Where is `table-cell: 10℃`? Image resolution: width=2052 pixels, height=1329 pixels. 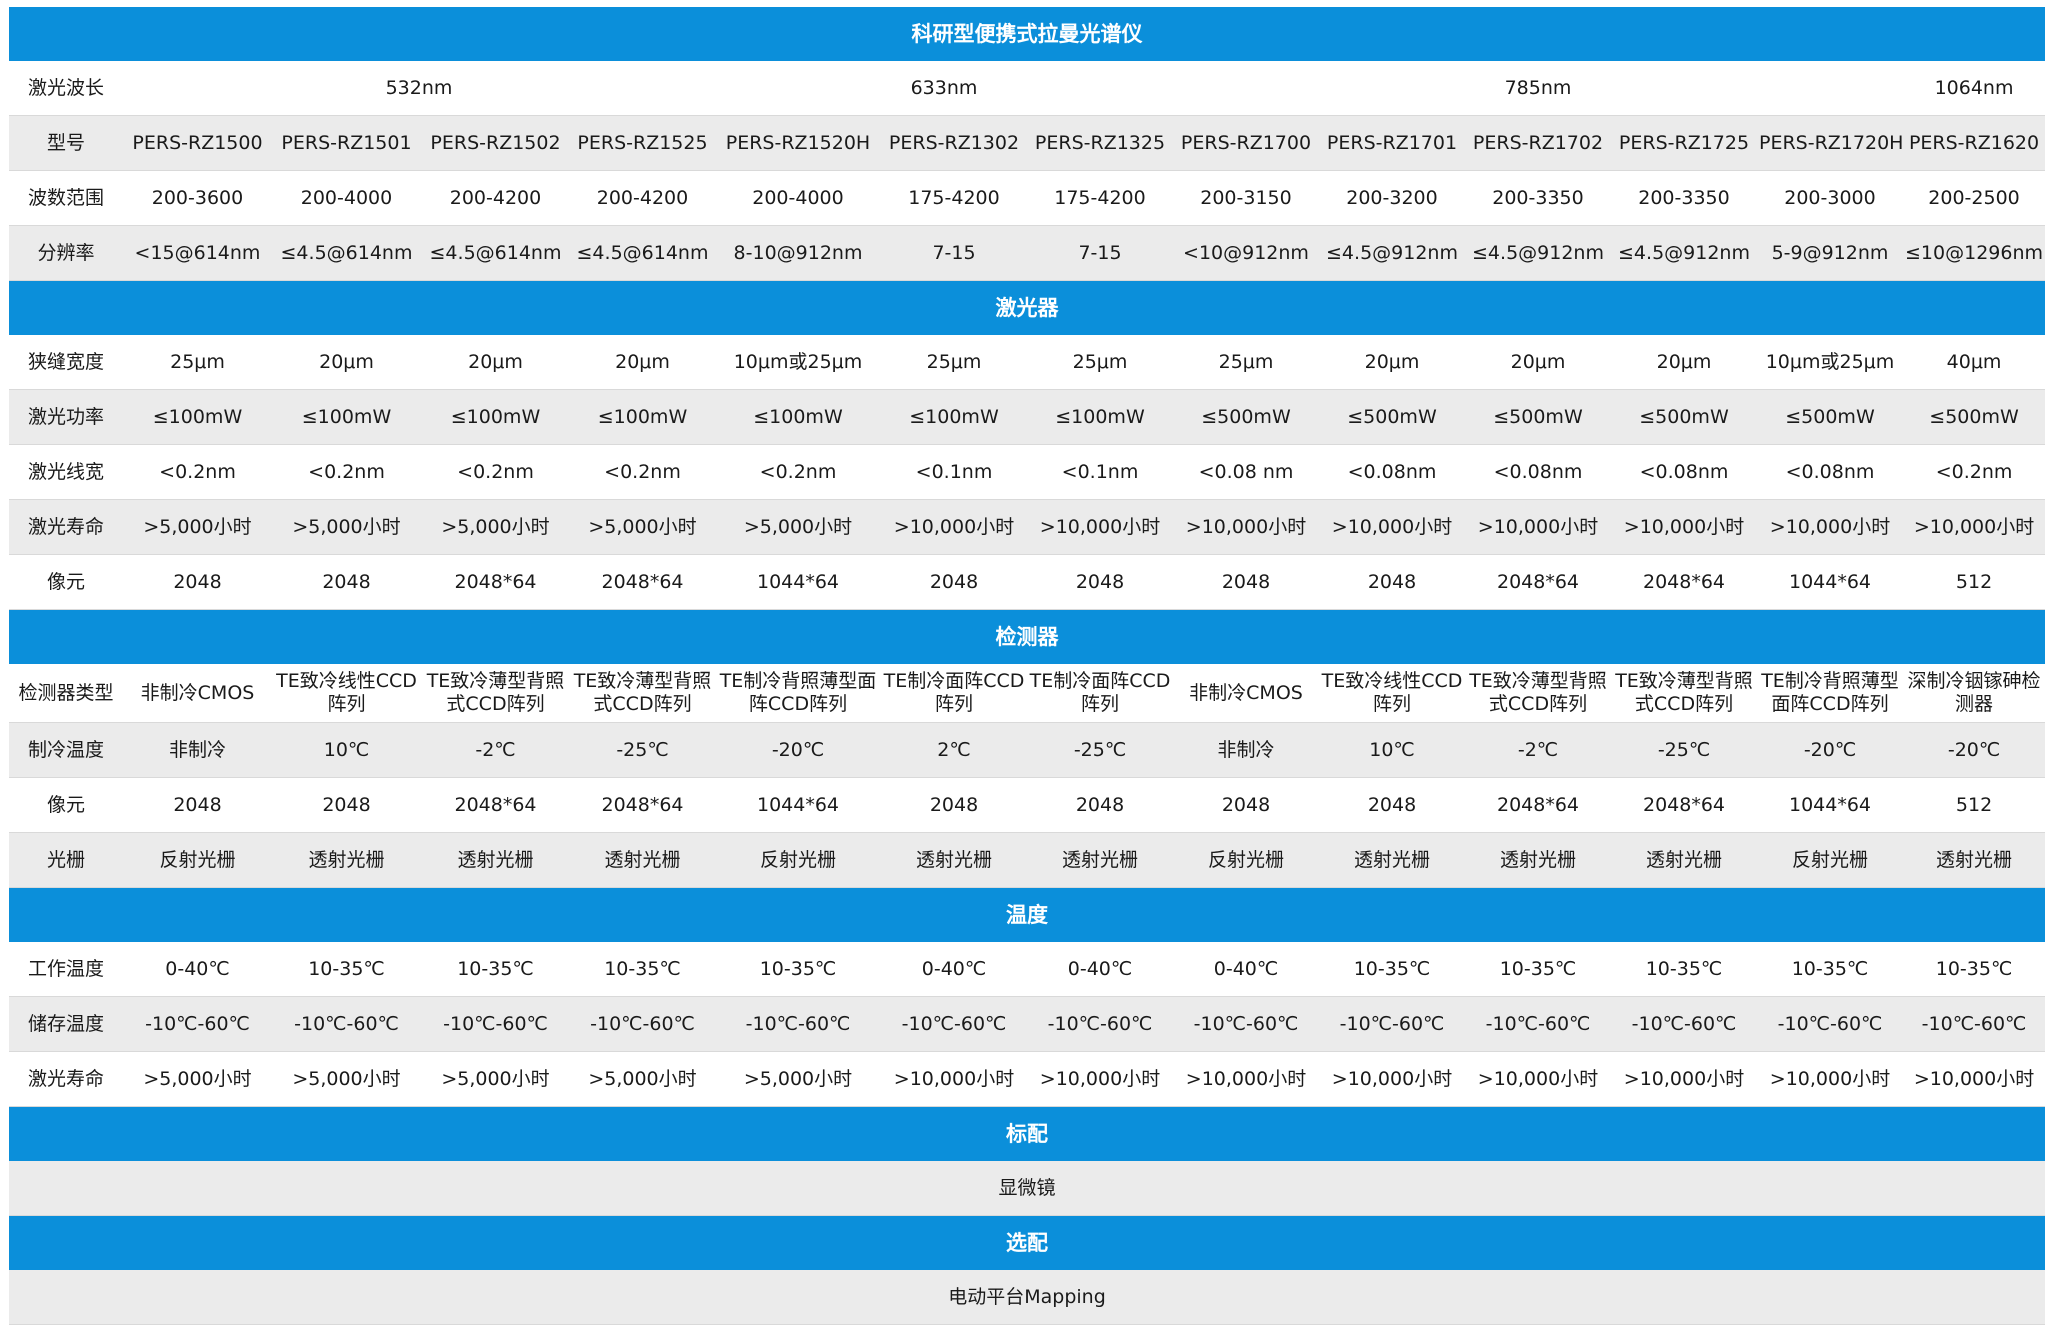 table-cell: 10℃ is located at coordinates (1392, 750).